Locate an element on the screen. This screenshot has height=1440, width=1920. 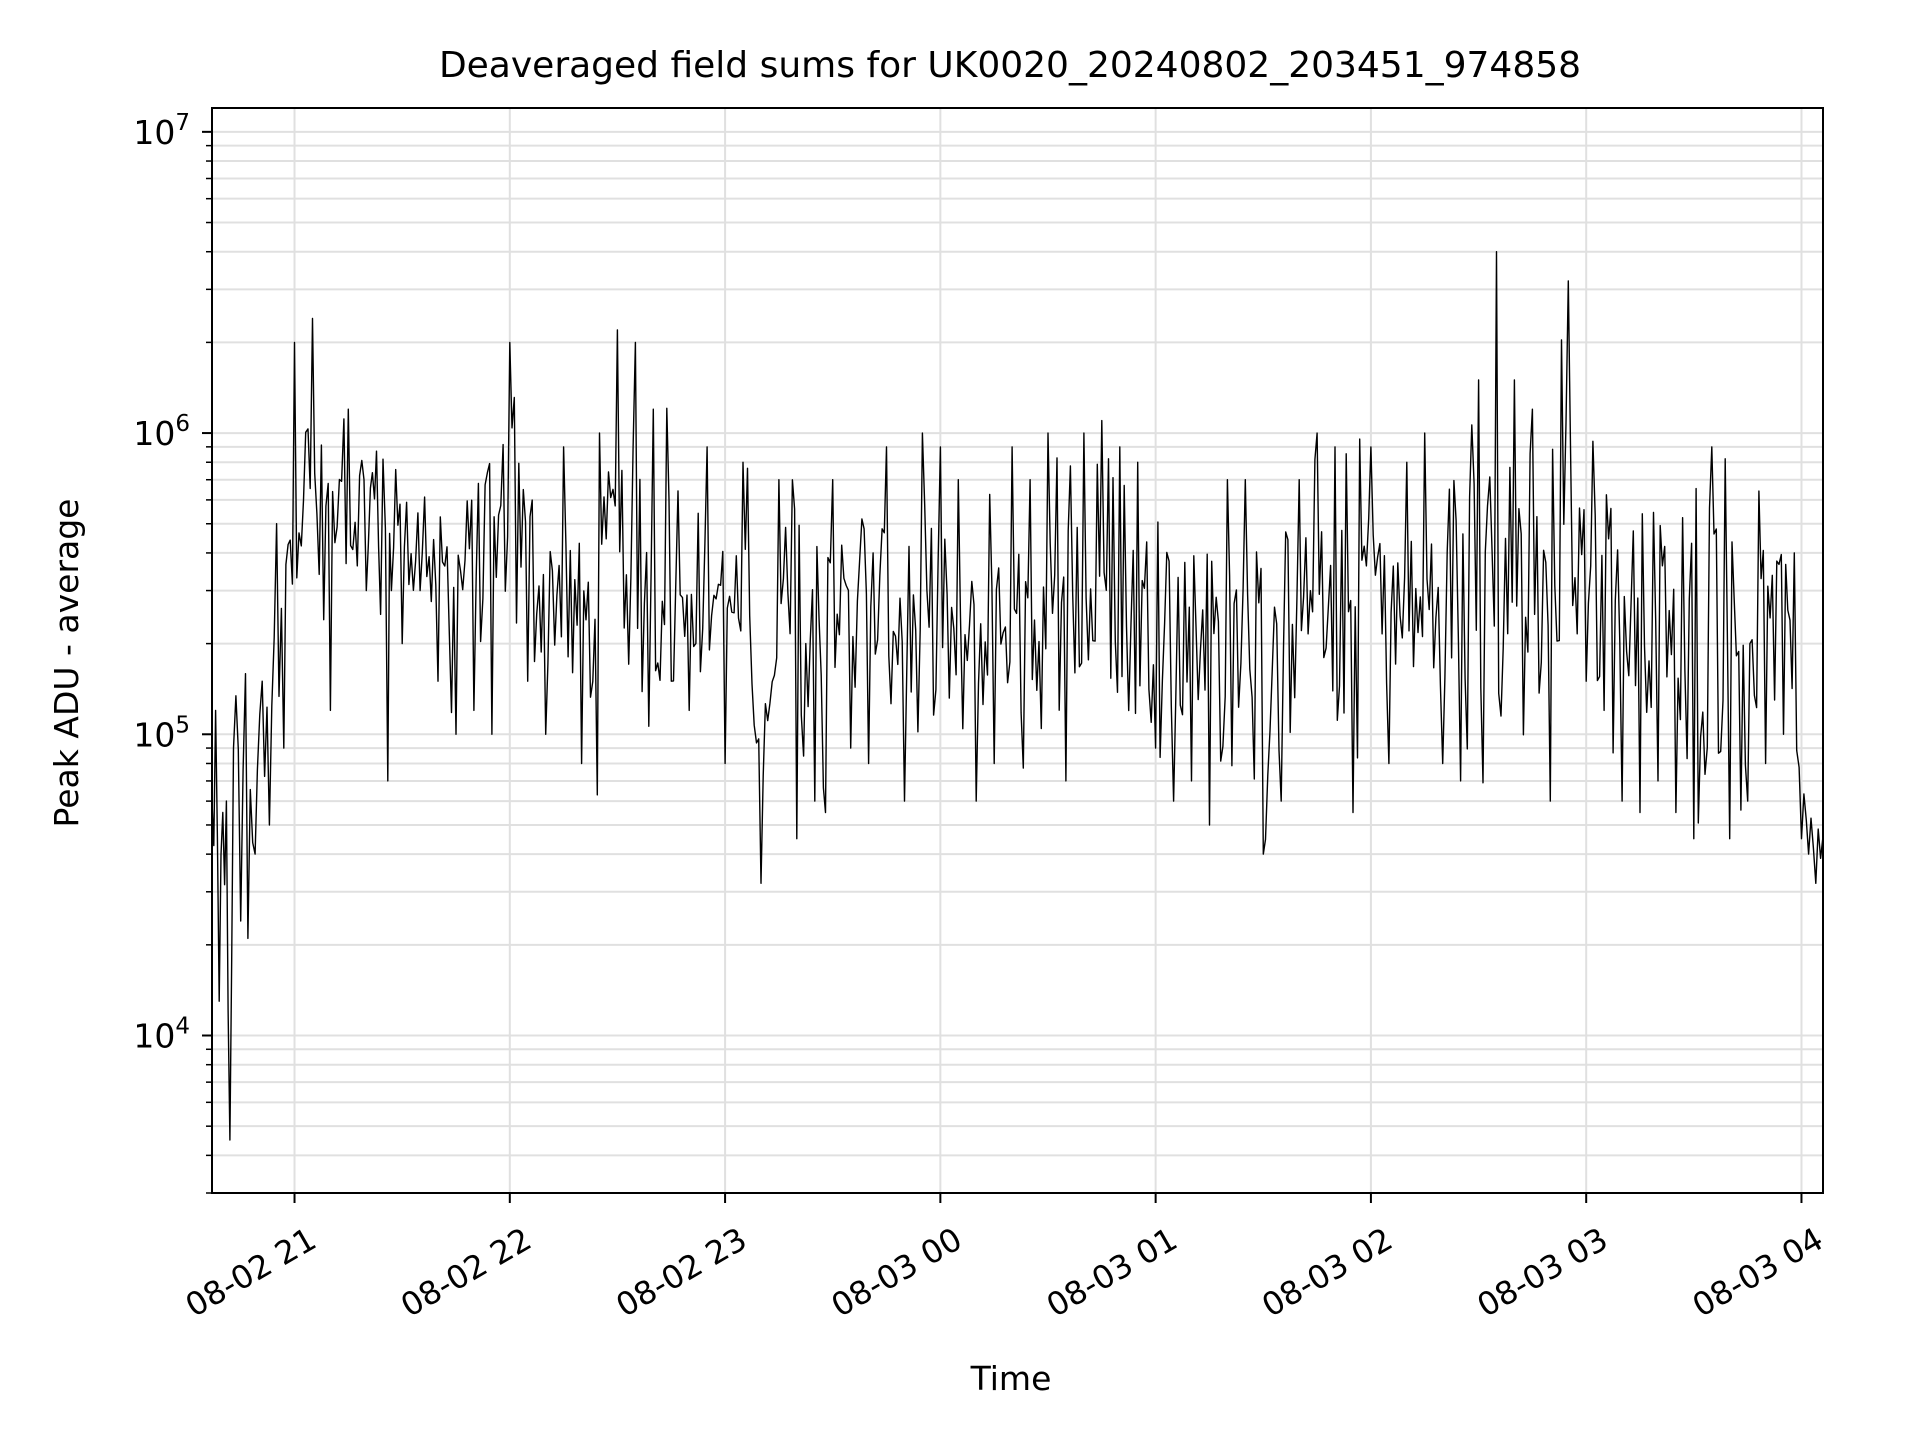
y-tick-label: 107 is located at coordinates (161, 131).